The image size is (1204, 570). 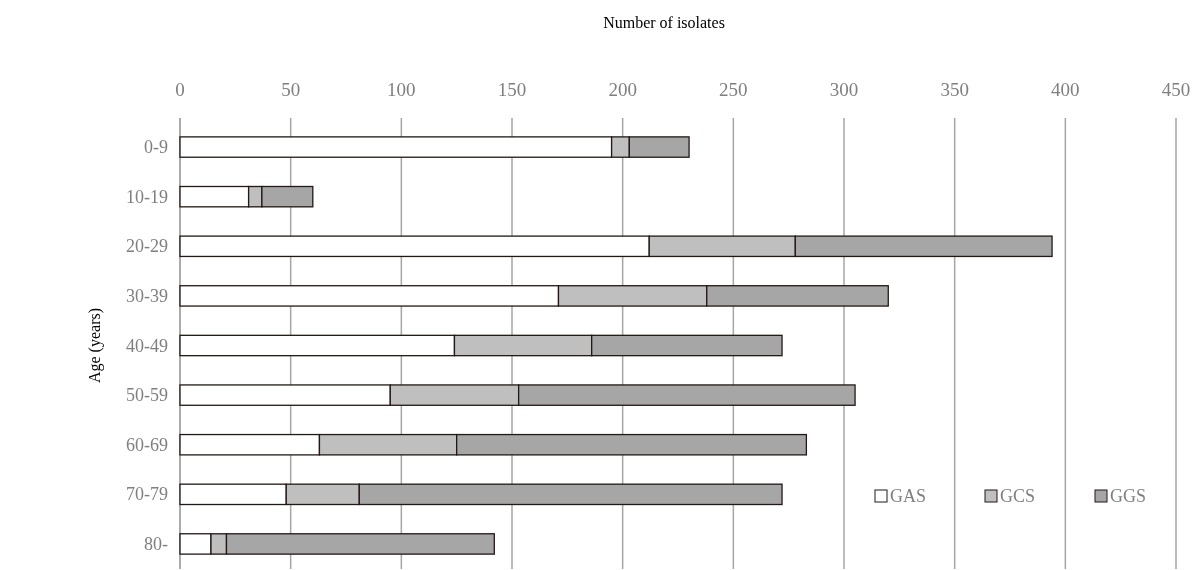 What do you see at coordinates (95, 345) in the screenshot?
I see `y-axis-title: Age (years)` at bounding box center [95, 345].